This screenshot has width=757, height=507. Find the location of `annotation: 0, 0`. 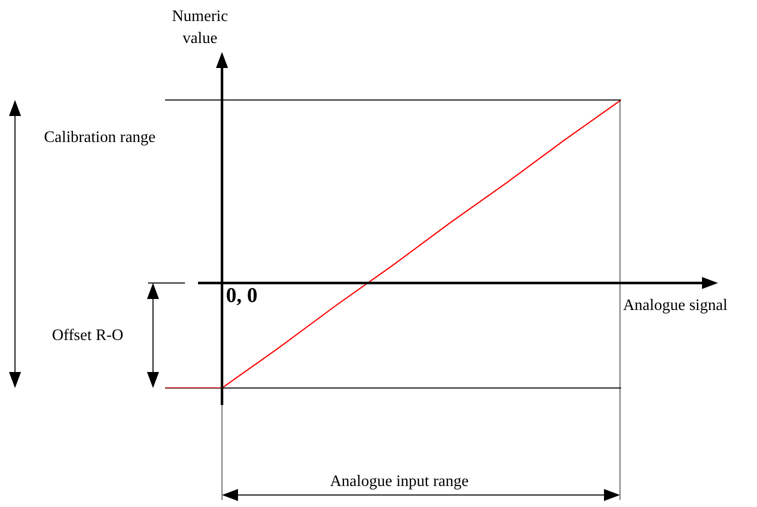

annotation: 0, 0 is located at coordinates (242, 295).